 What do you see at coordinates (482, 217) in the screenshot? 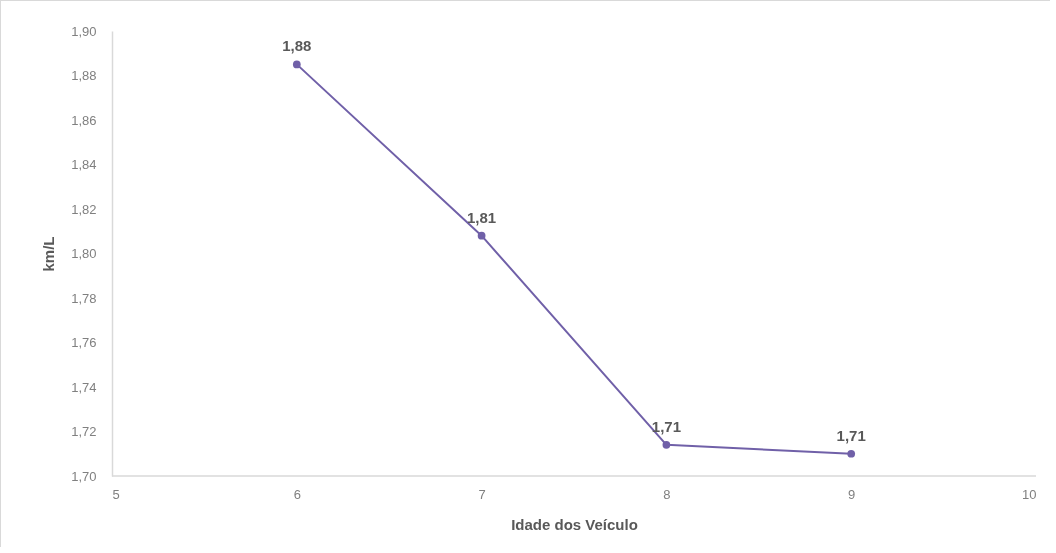
I see `data-label: 1,81` at bounding box center [482, 217].